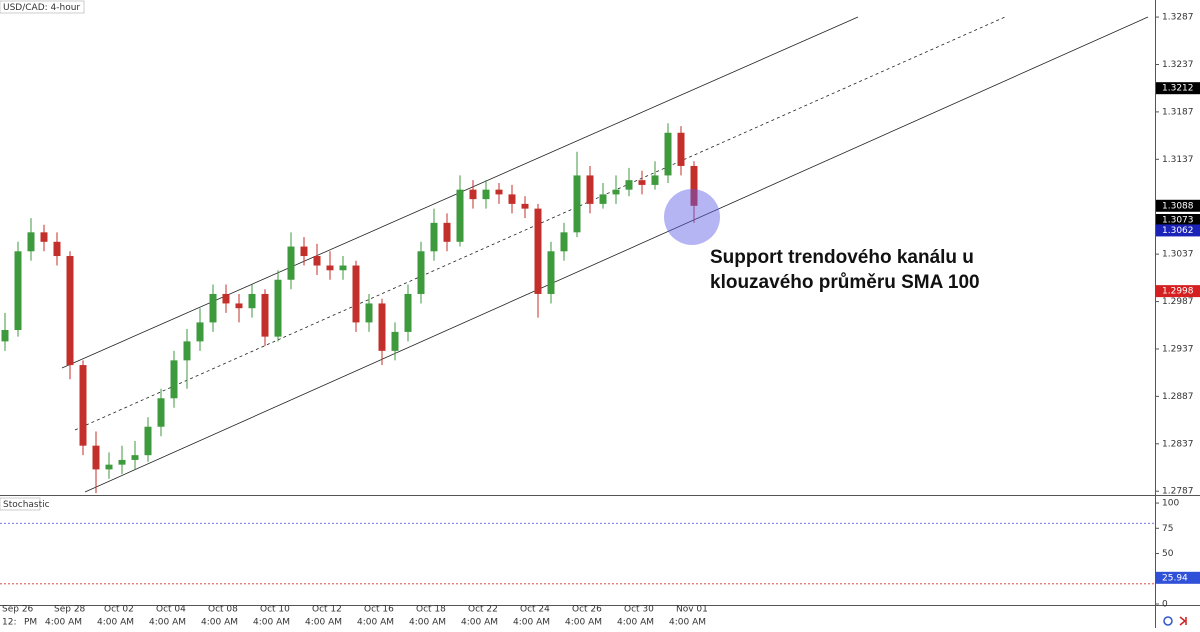  I want to click on price-label-box, so click(1178, 220).